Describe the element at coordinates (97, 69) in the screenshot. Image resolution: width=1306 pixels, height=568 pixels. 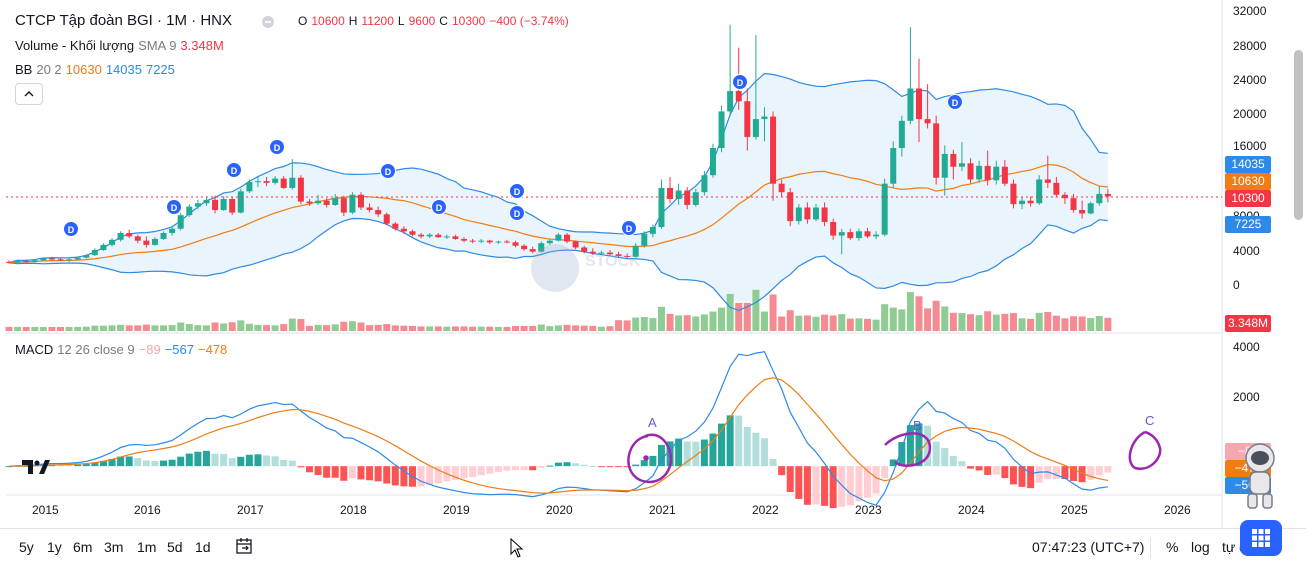
I see `bb-legend: BB 20 2 10630 14035 7225` at that location.